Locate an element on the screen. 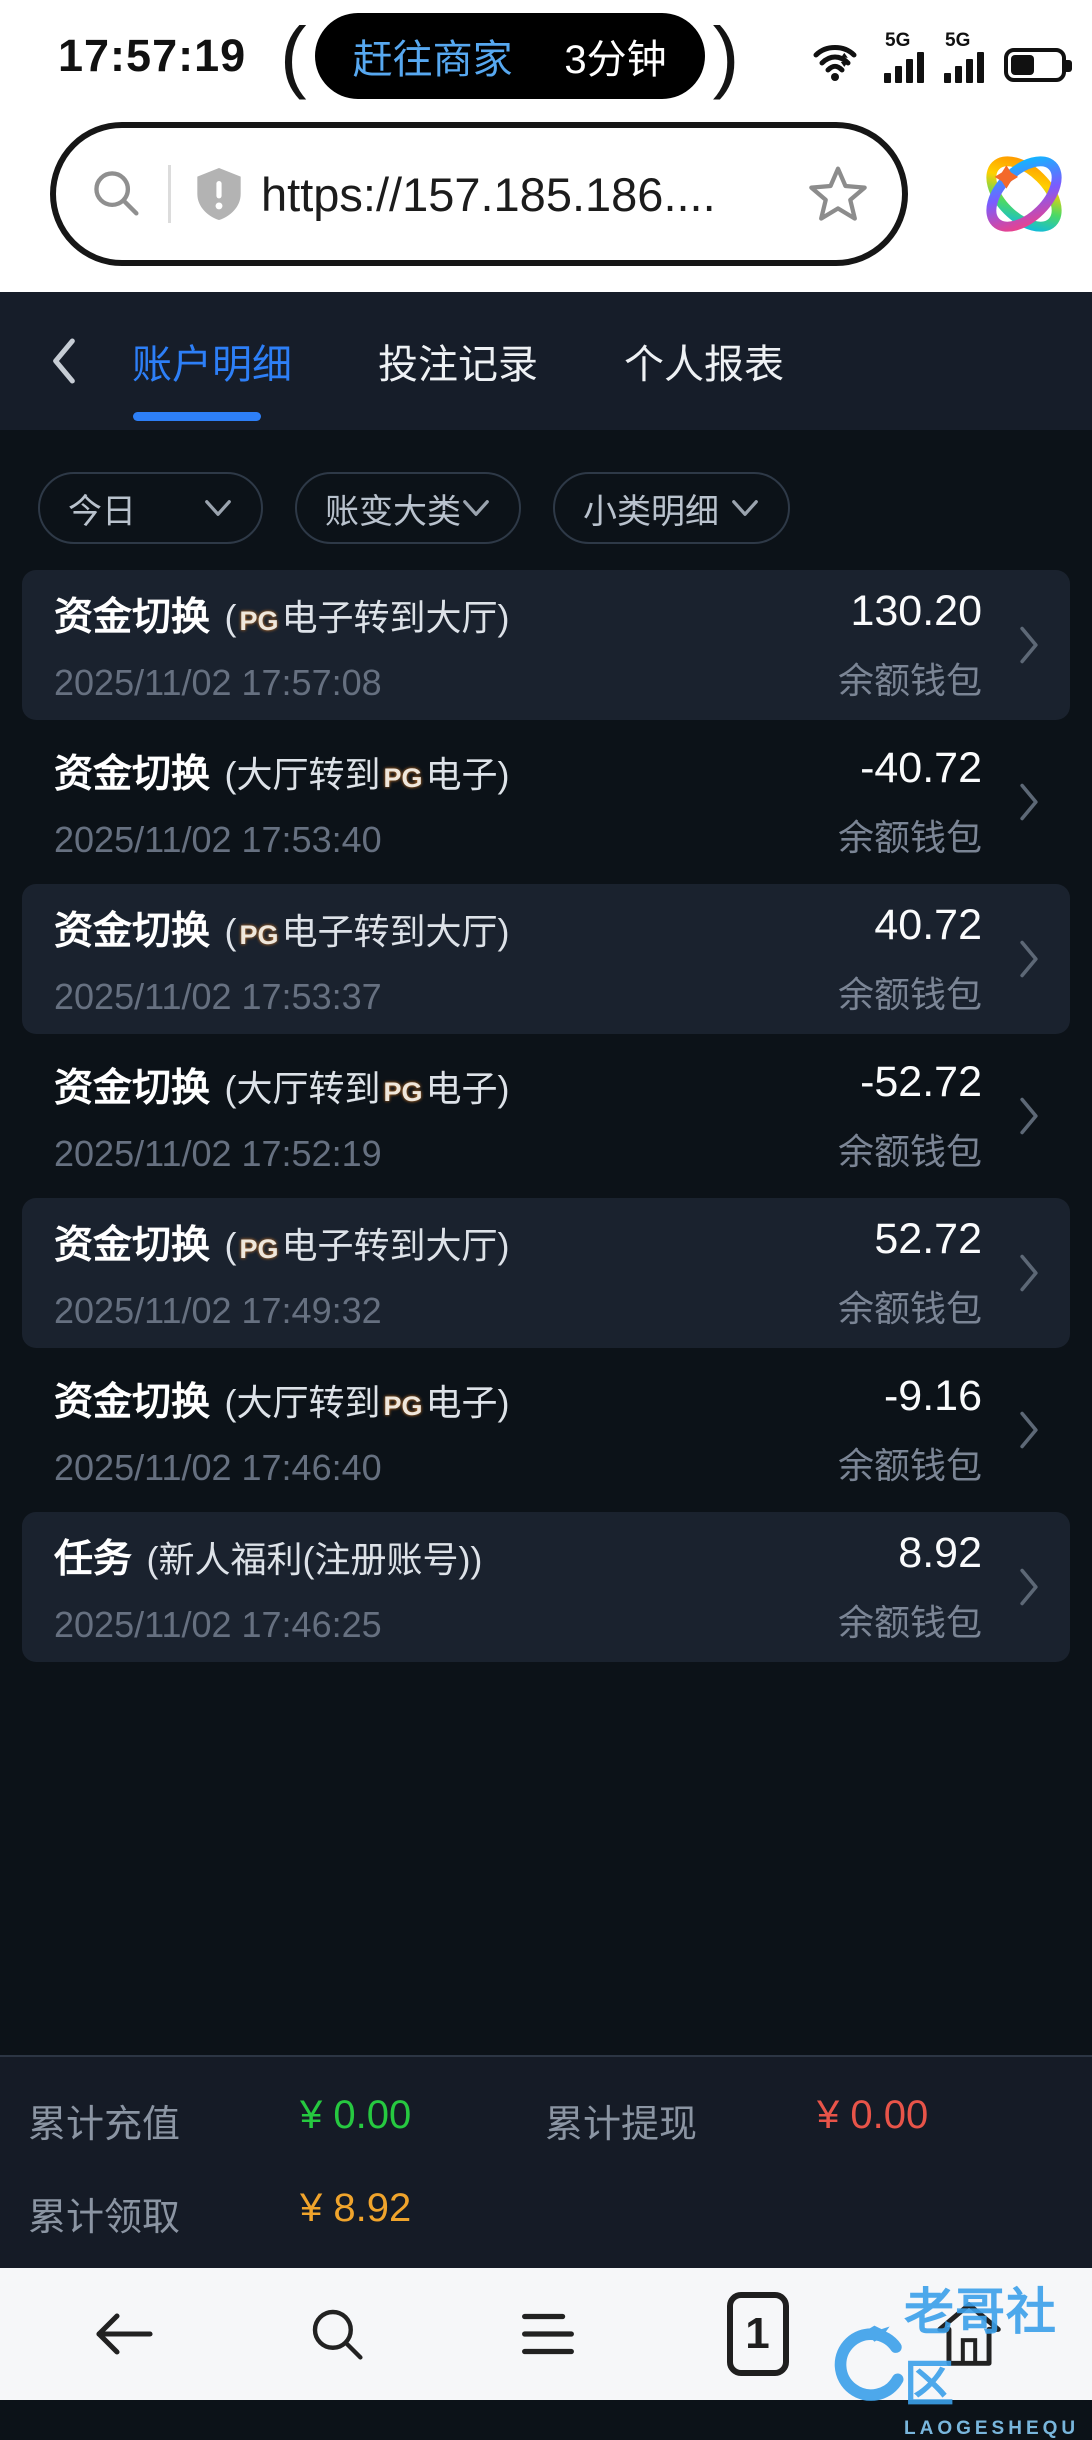 This screenshot has width=1092, height=2440. island-timer: 3分钟 is located at coordinates (615, 60).